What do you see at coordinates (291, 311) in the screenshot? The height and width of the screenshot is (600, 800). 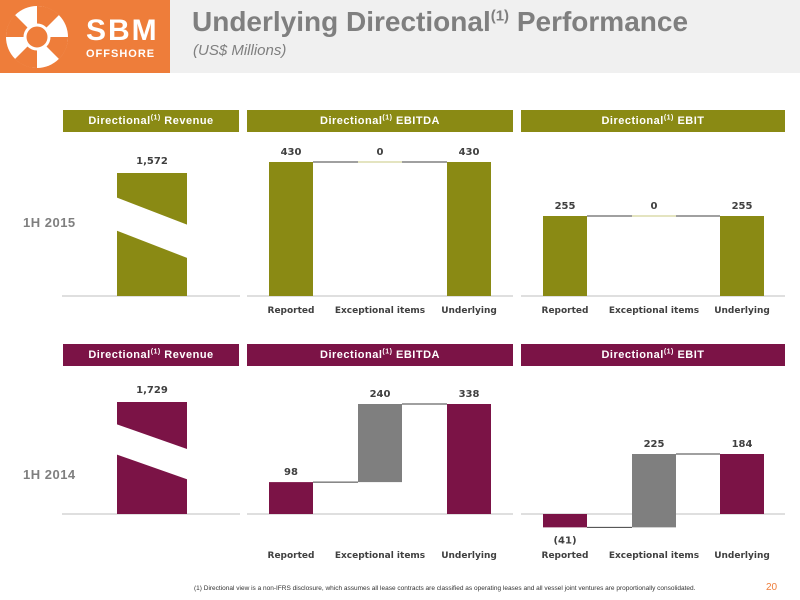 I see `ebitda-2015-category-label-0: Reported` at bounding box center [291, 311].